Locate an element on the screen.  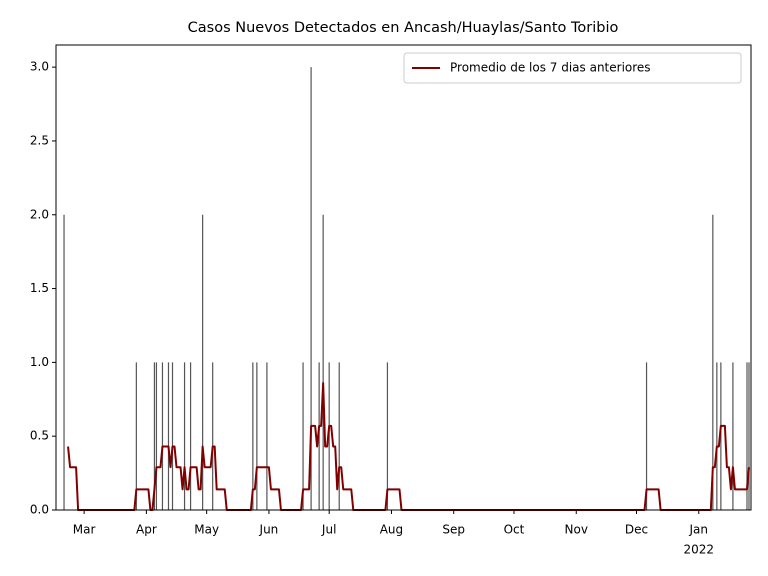
x-tick-label: May is located at coordinates (206, 530).